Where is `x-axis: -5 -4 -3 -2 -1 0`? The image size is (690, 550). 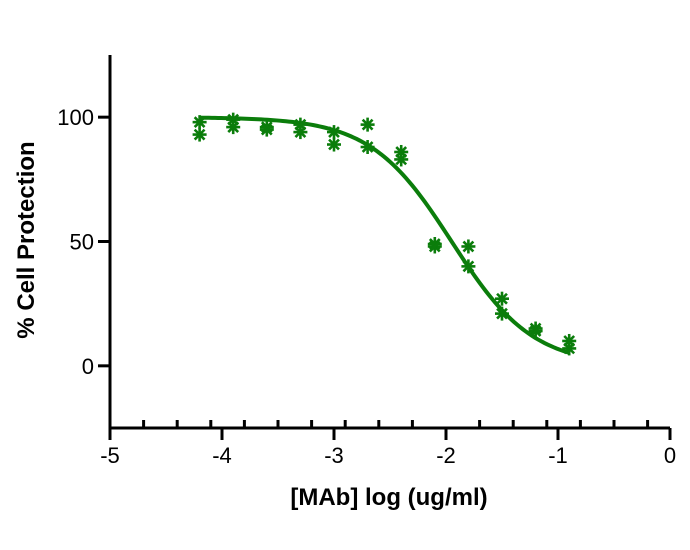
x-axis: -5 -4 -3 -2 -1 0 is located at coordinates (388, 444).